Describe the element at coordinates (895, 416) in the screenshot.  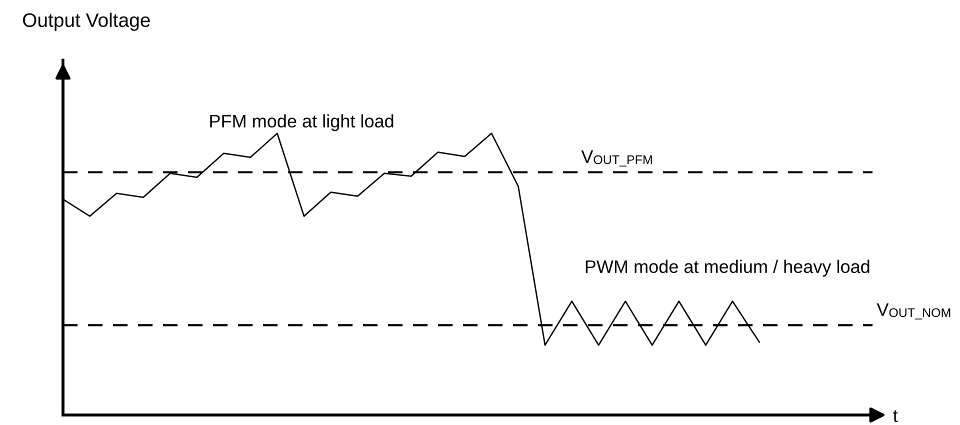
I see `text: t` at that location.